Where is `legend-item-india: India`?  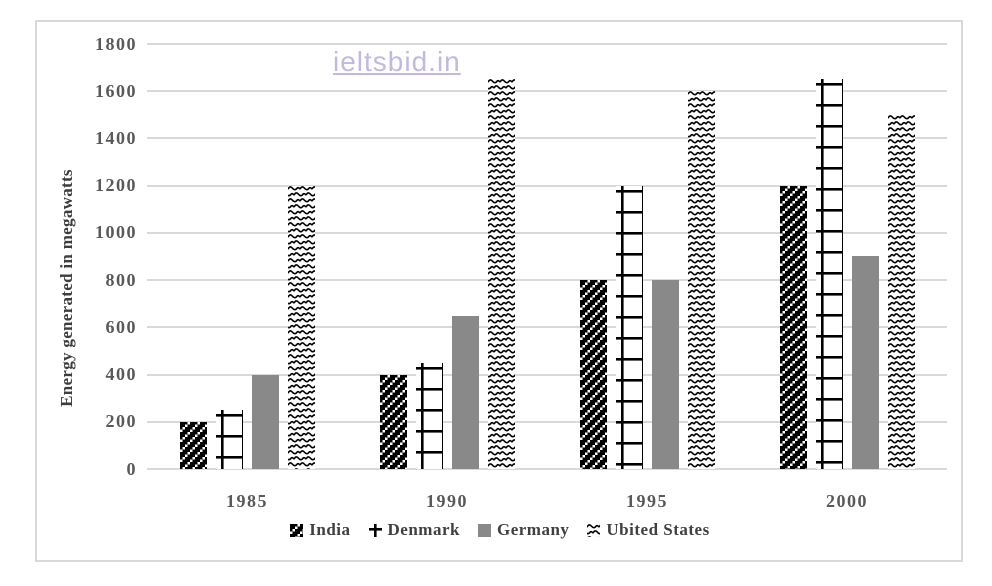
legend-item-india: India is located at coordinates (320, 530).